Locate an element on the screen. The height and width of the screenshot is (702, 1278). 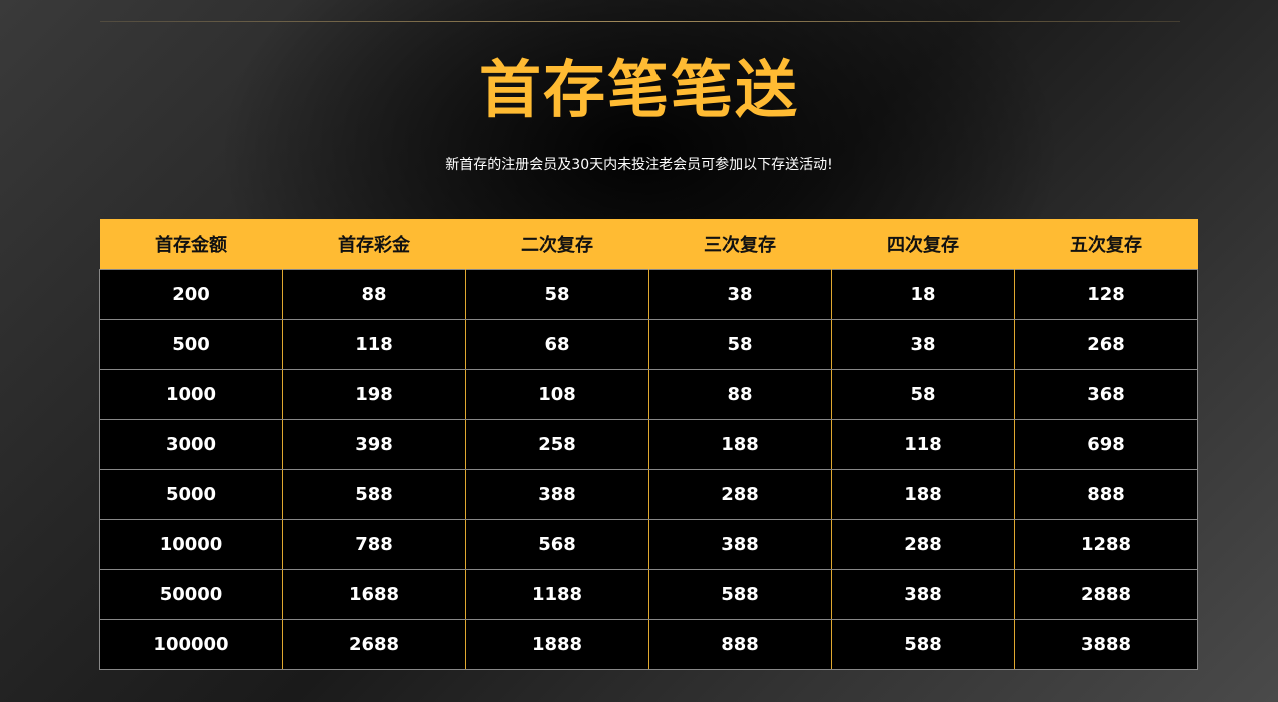
table-cell: 198 is located at coordinates (374, 394).